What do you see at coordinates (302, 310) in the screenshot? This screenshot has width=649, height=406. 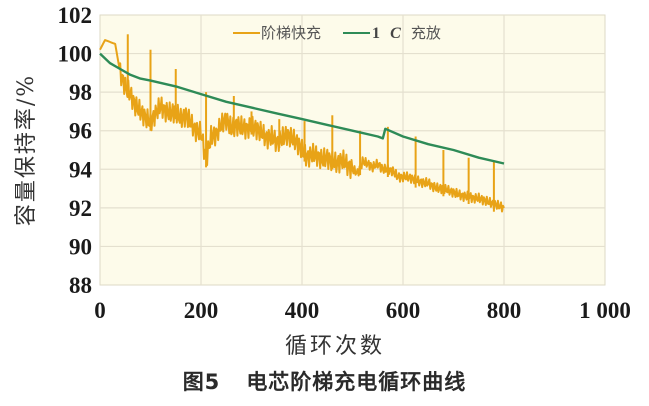 I see `x-tick-label: 400` at bounding box center [302, 310].